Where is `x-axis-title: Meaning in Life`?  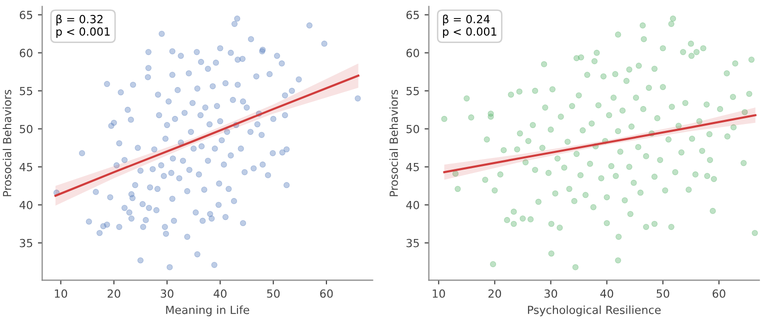 x-axis-title: Meaning in Life is located at coordinates (208, 310).